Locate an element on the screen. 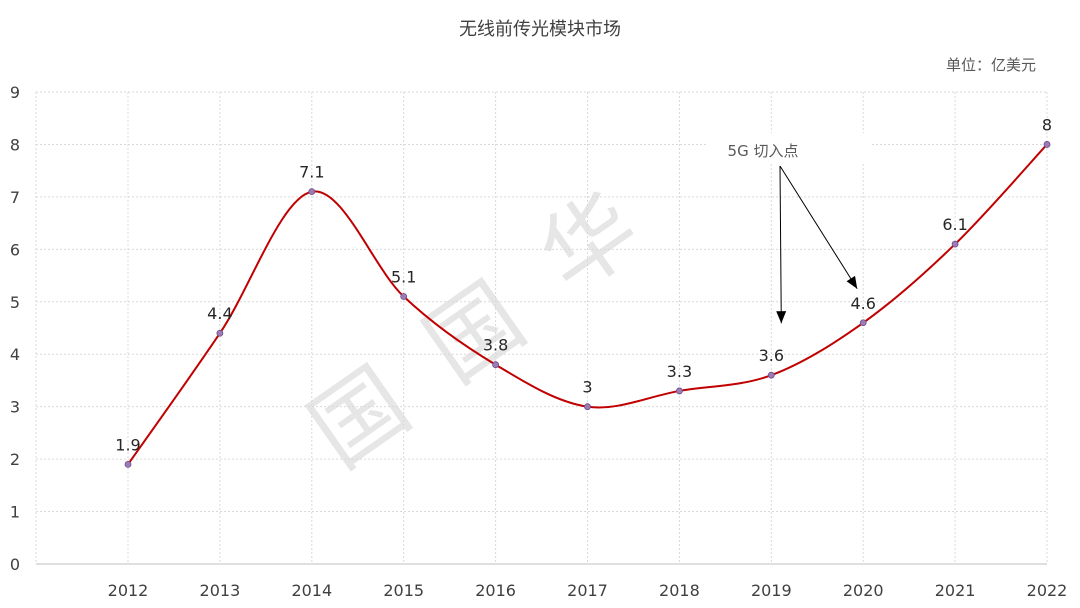  x-tick-label: 2019 is located at coordinates (771, 590).